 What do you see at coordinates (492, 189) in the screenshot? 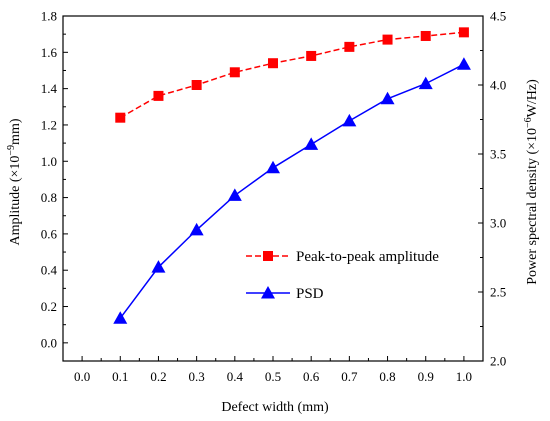
I see `y-axis-right-ticks: 2.0 2.5 3.0 3.5 4.0 4.5` at bounding box center [492, 189].